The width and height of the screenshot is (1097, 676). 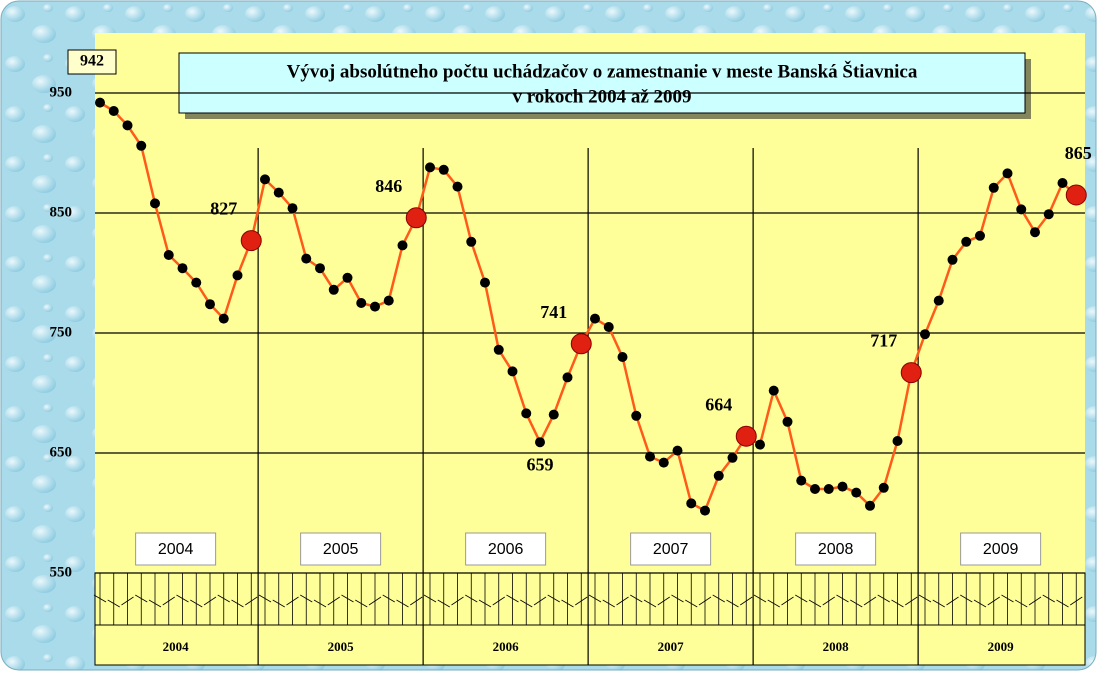 I want to click on y-tick-label: 750, so click(x=61, y=332).